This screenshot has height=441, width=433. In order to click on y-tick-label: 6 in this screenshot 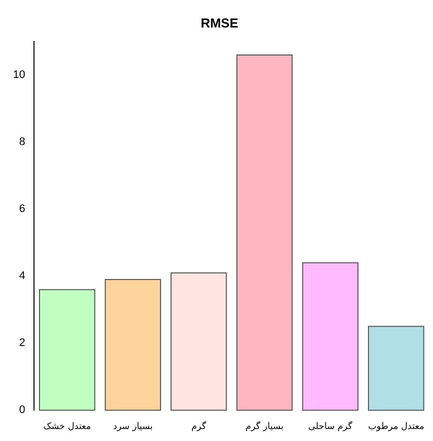, I will do `click(22, 209)`.